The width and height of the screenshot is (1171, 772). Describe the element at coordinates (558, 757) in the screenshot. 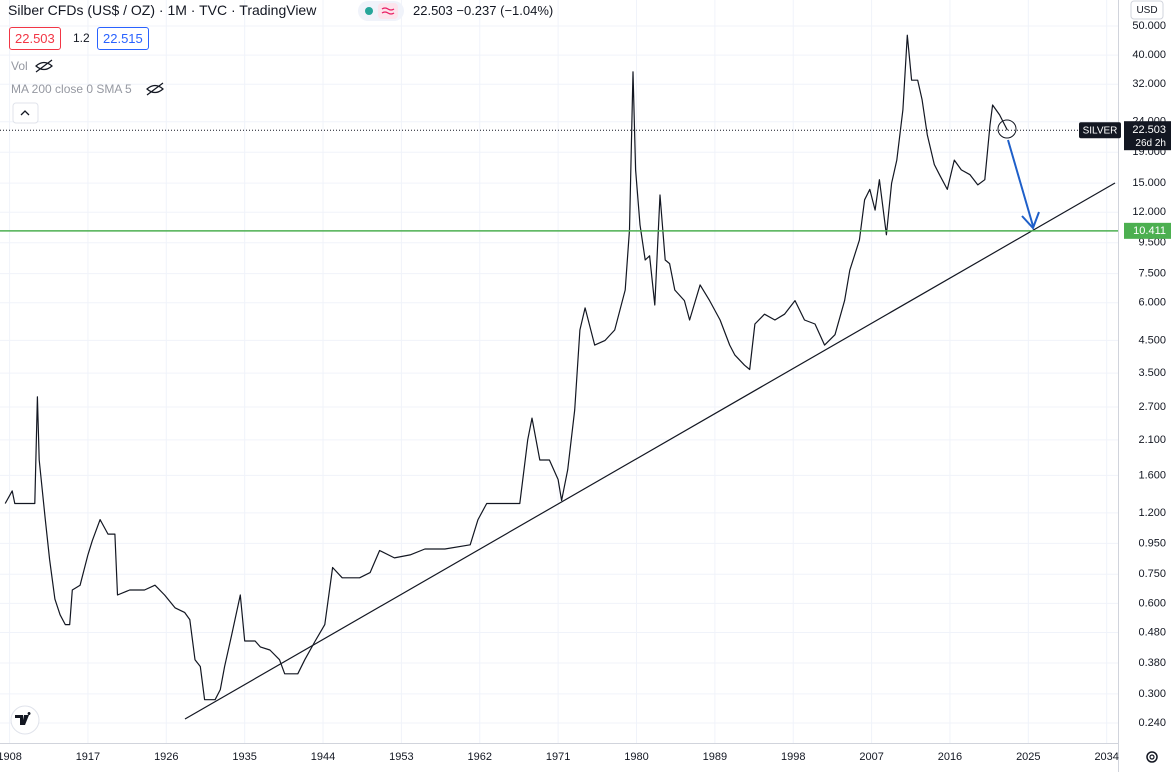

I see `x-tick-label: 1971` at that location.